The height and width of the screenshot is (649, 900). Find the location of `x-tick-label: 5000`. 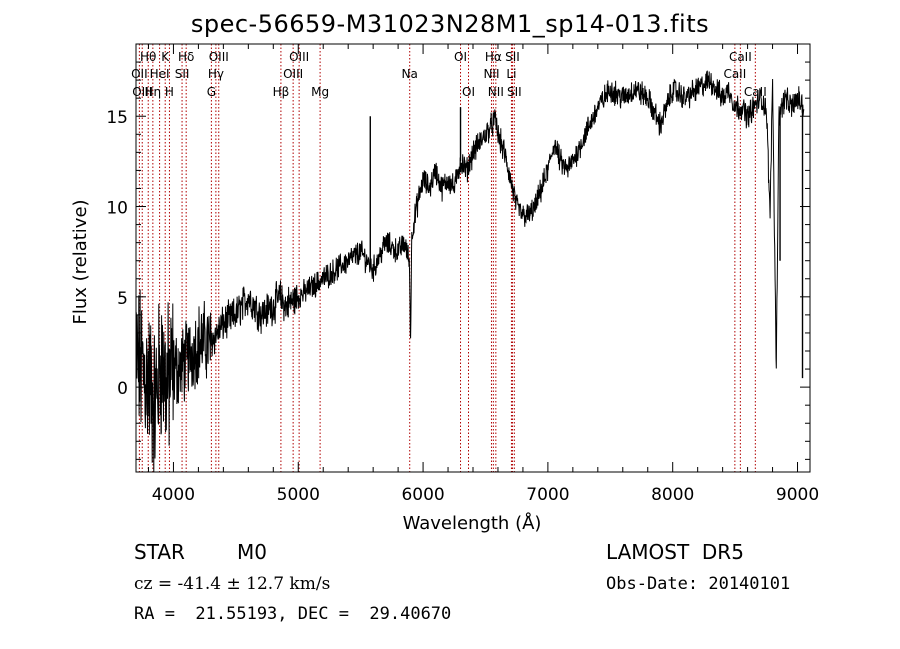

x-tick-label: 5000 is located at coordinates (298, 495).